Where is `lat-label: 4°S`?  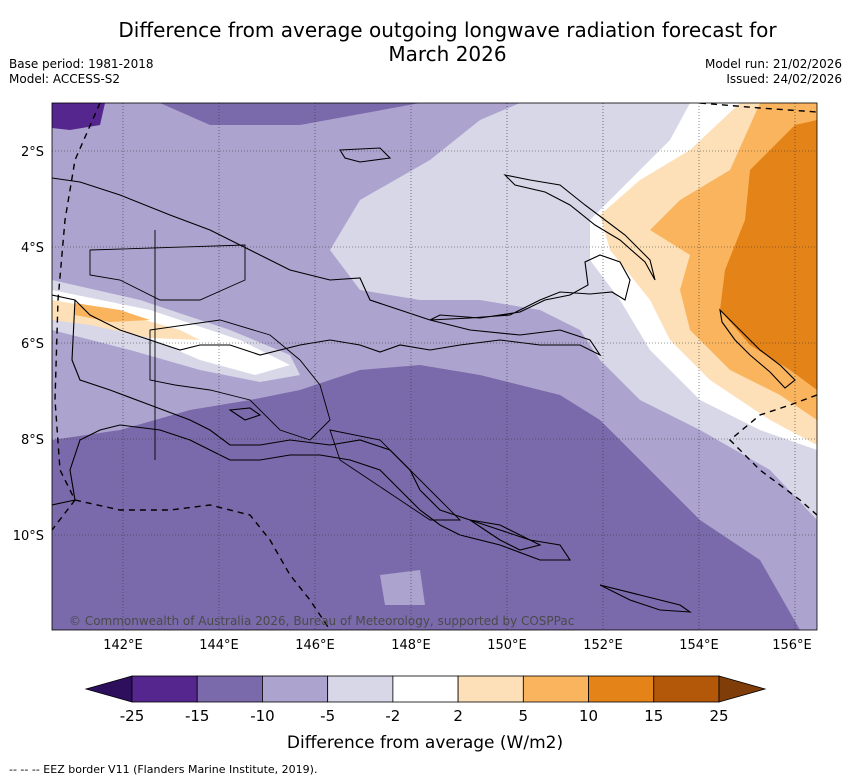 lat-label: 4°S is located at coordinates (32, 248).